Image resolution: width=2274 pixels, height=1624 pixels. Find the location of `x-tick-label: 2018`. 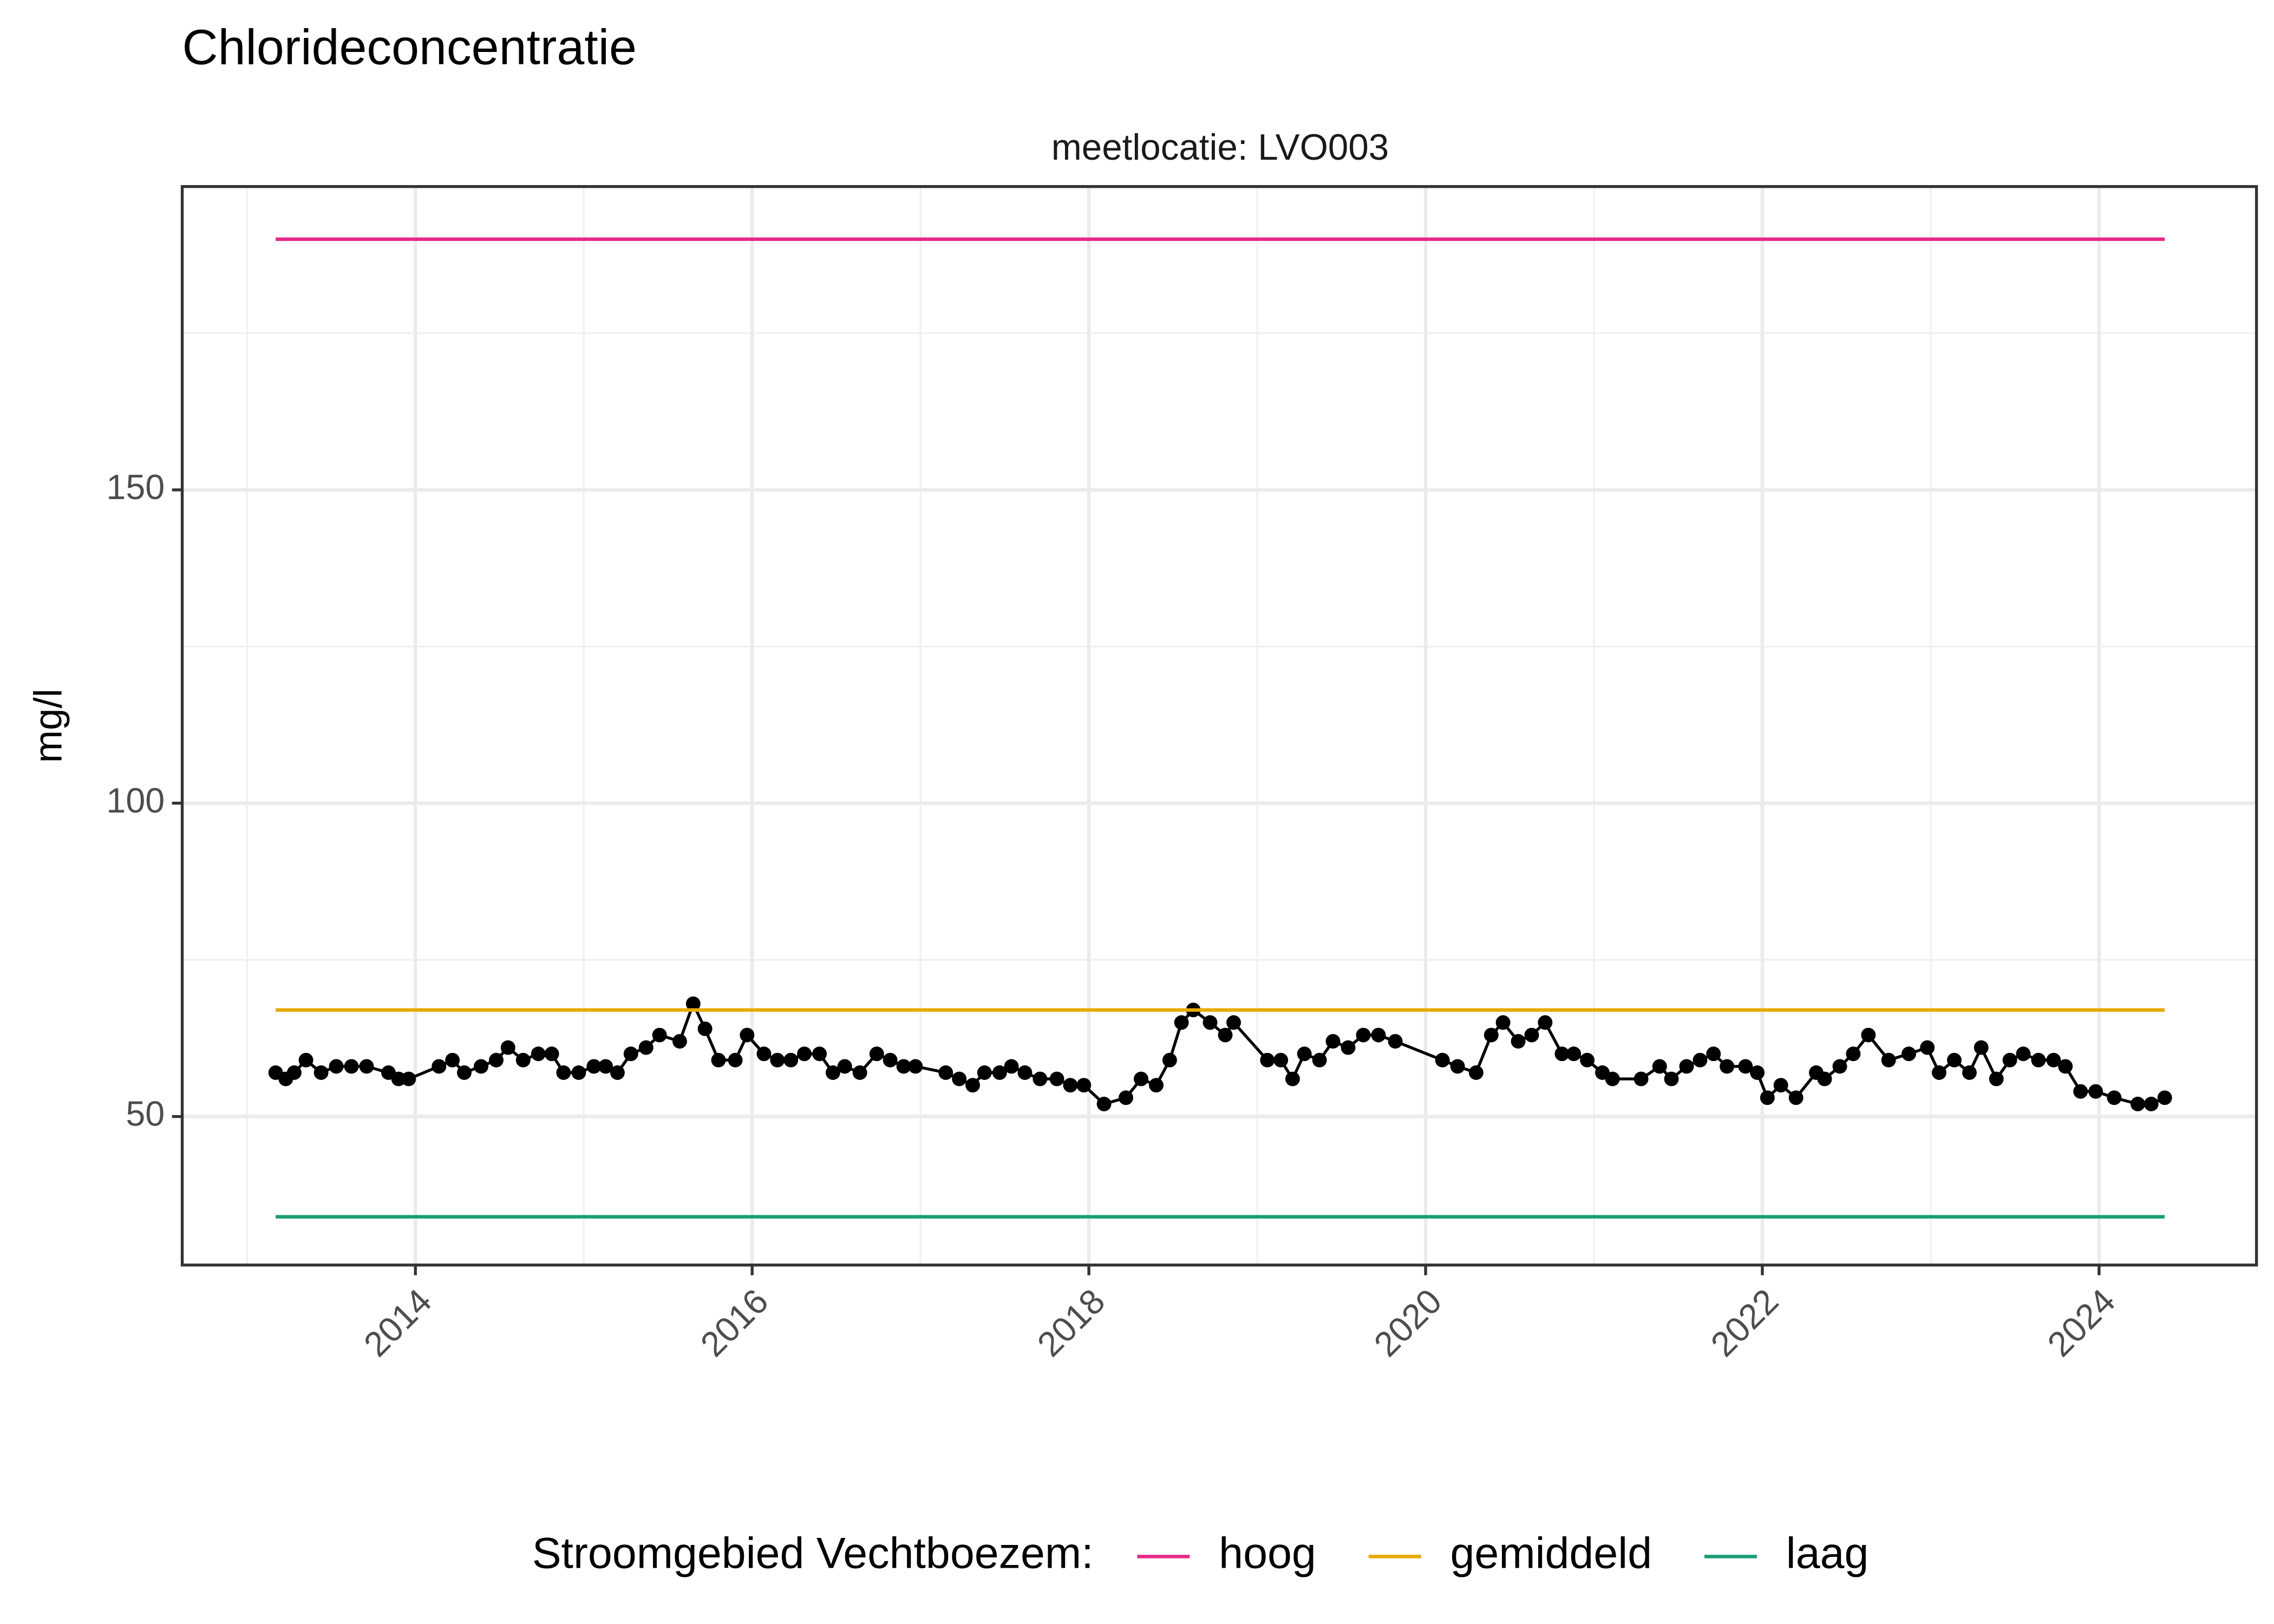

x-tick-label: 2018 is located at coordinates (1072, 1323).